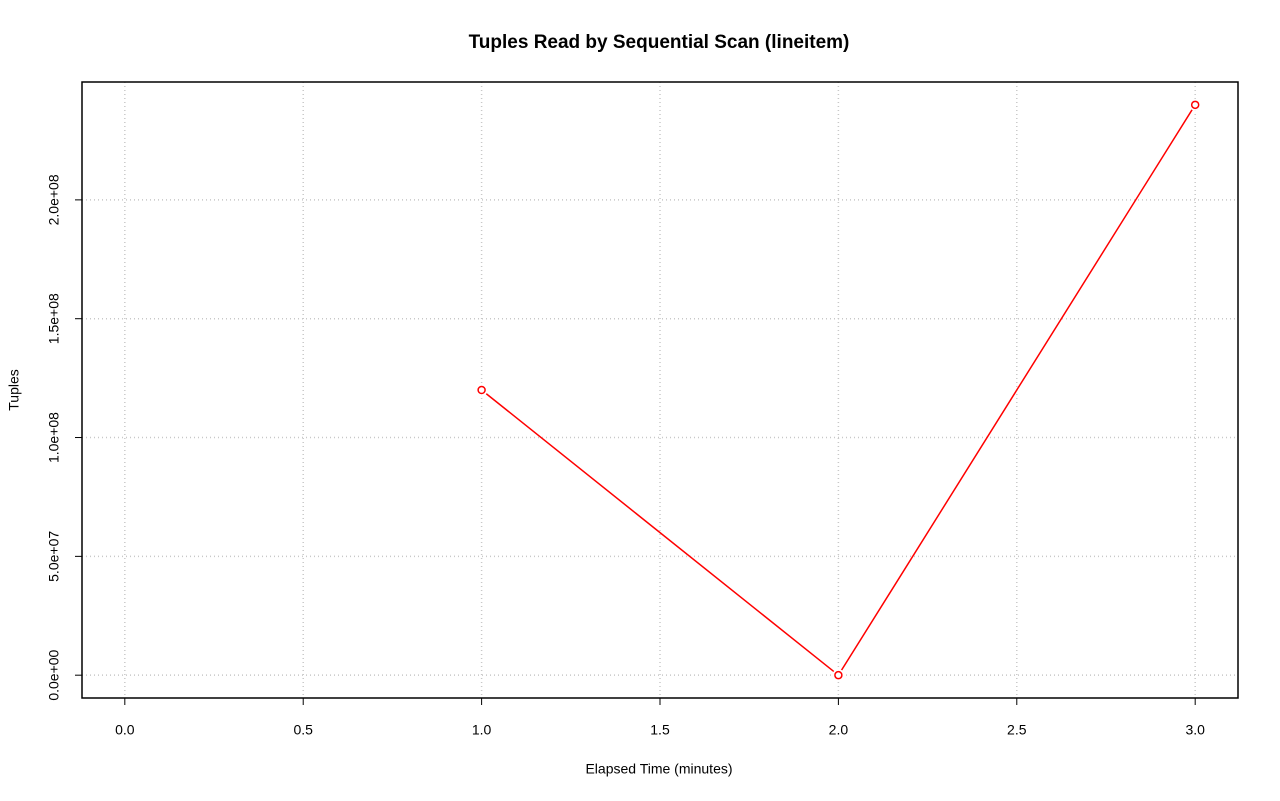 This screenshot has height=801, width=1280. I want to click on x-tick-label: 1.5, so click(660, 730).